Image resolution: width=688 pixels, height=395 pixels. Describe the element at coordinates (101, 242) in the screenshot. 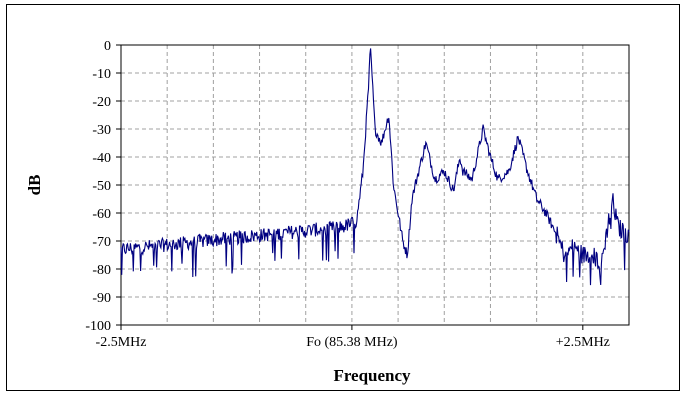

I see `y-tick-label: -70` at that location.